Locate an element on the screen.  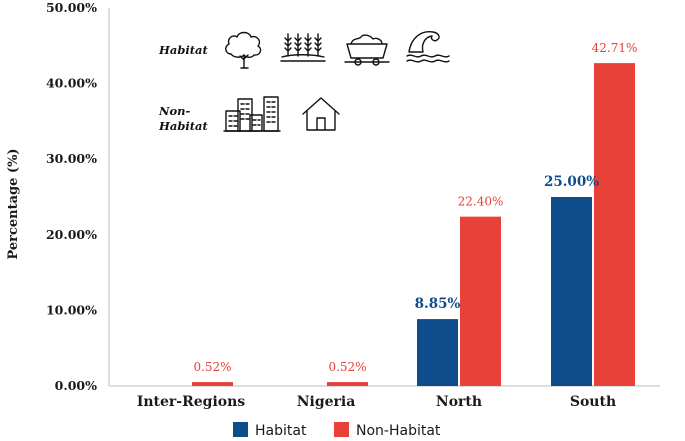
x-tick-label: Nigeria is located at coordinates (326, 402).